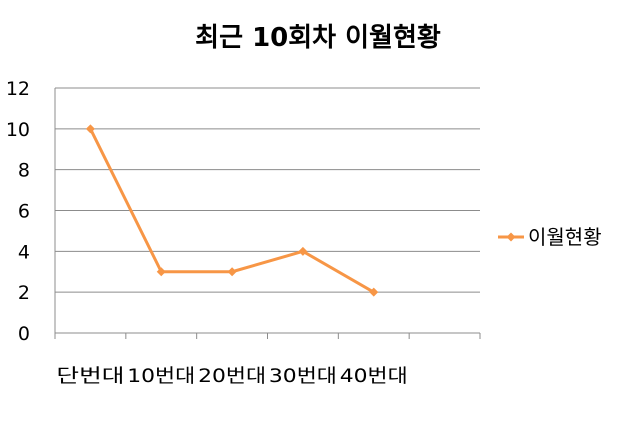 The height and width of the screenshot is (429, 636). Describe the element at coordinates (18, 89) in the screenshot. I see `y-tick-label: 12` at that location.